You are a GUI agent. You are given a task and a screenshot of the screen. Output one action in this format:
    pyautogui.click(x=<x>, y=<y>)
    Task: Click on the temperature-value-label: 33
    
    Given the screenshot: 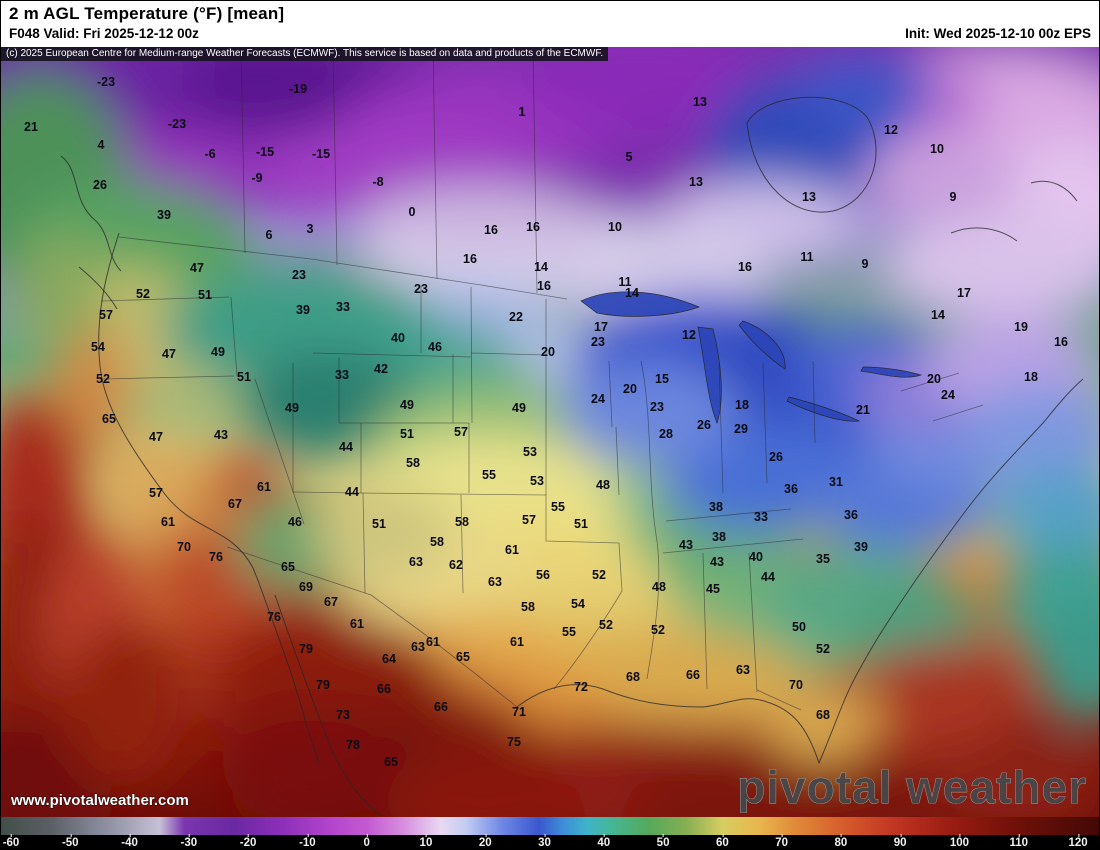 What is the action you would take?
    pyautogui.click(x=343, y=307)
    